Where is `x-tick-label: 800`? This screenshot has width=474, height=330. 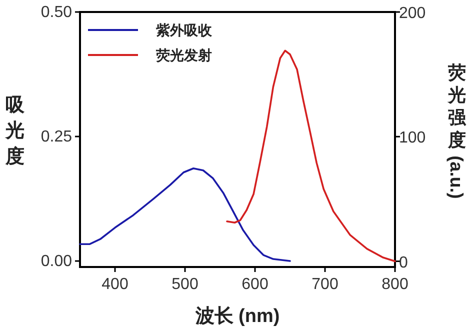 x-tick-label: 800 is located at coordinates (395, 284).